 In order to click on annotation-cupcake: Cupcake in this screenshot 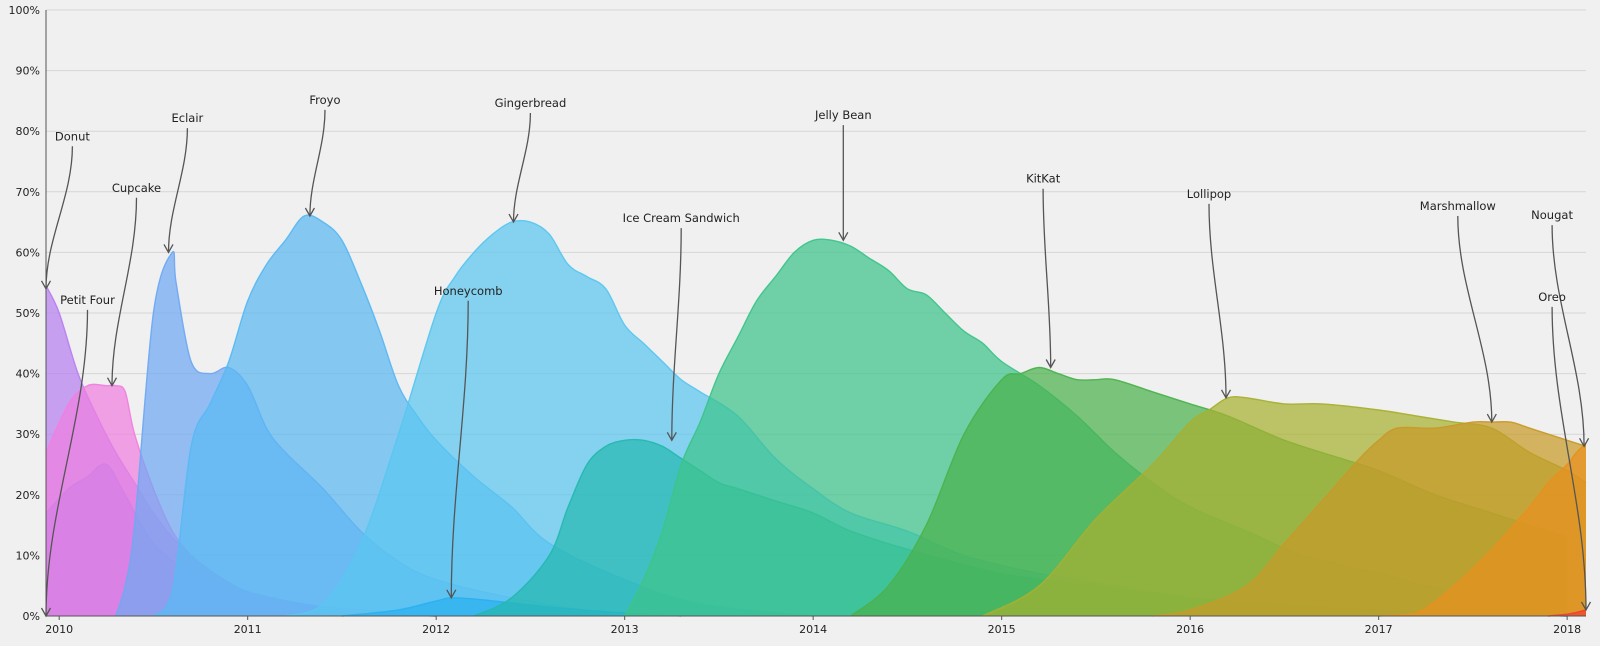, I will do `click(133, 284)`.